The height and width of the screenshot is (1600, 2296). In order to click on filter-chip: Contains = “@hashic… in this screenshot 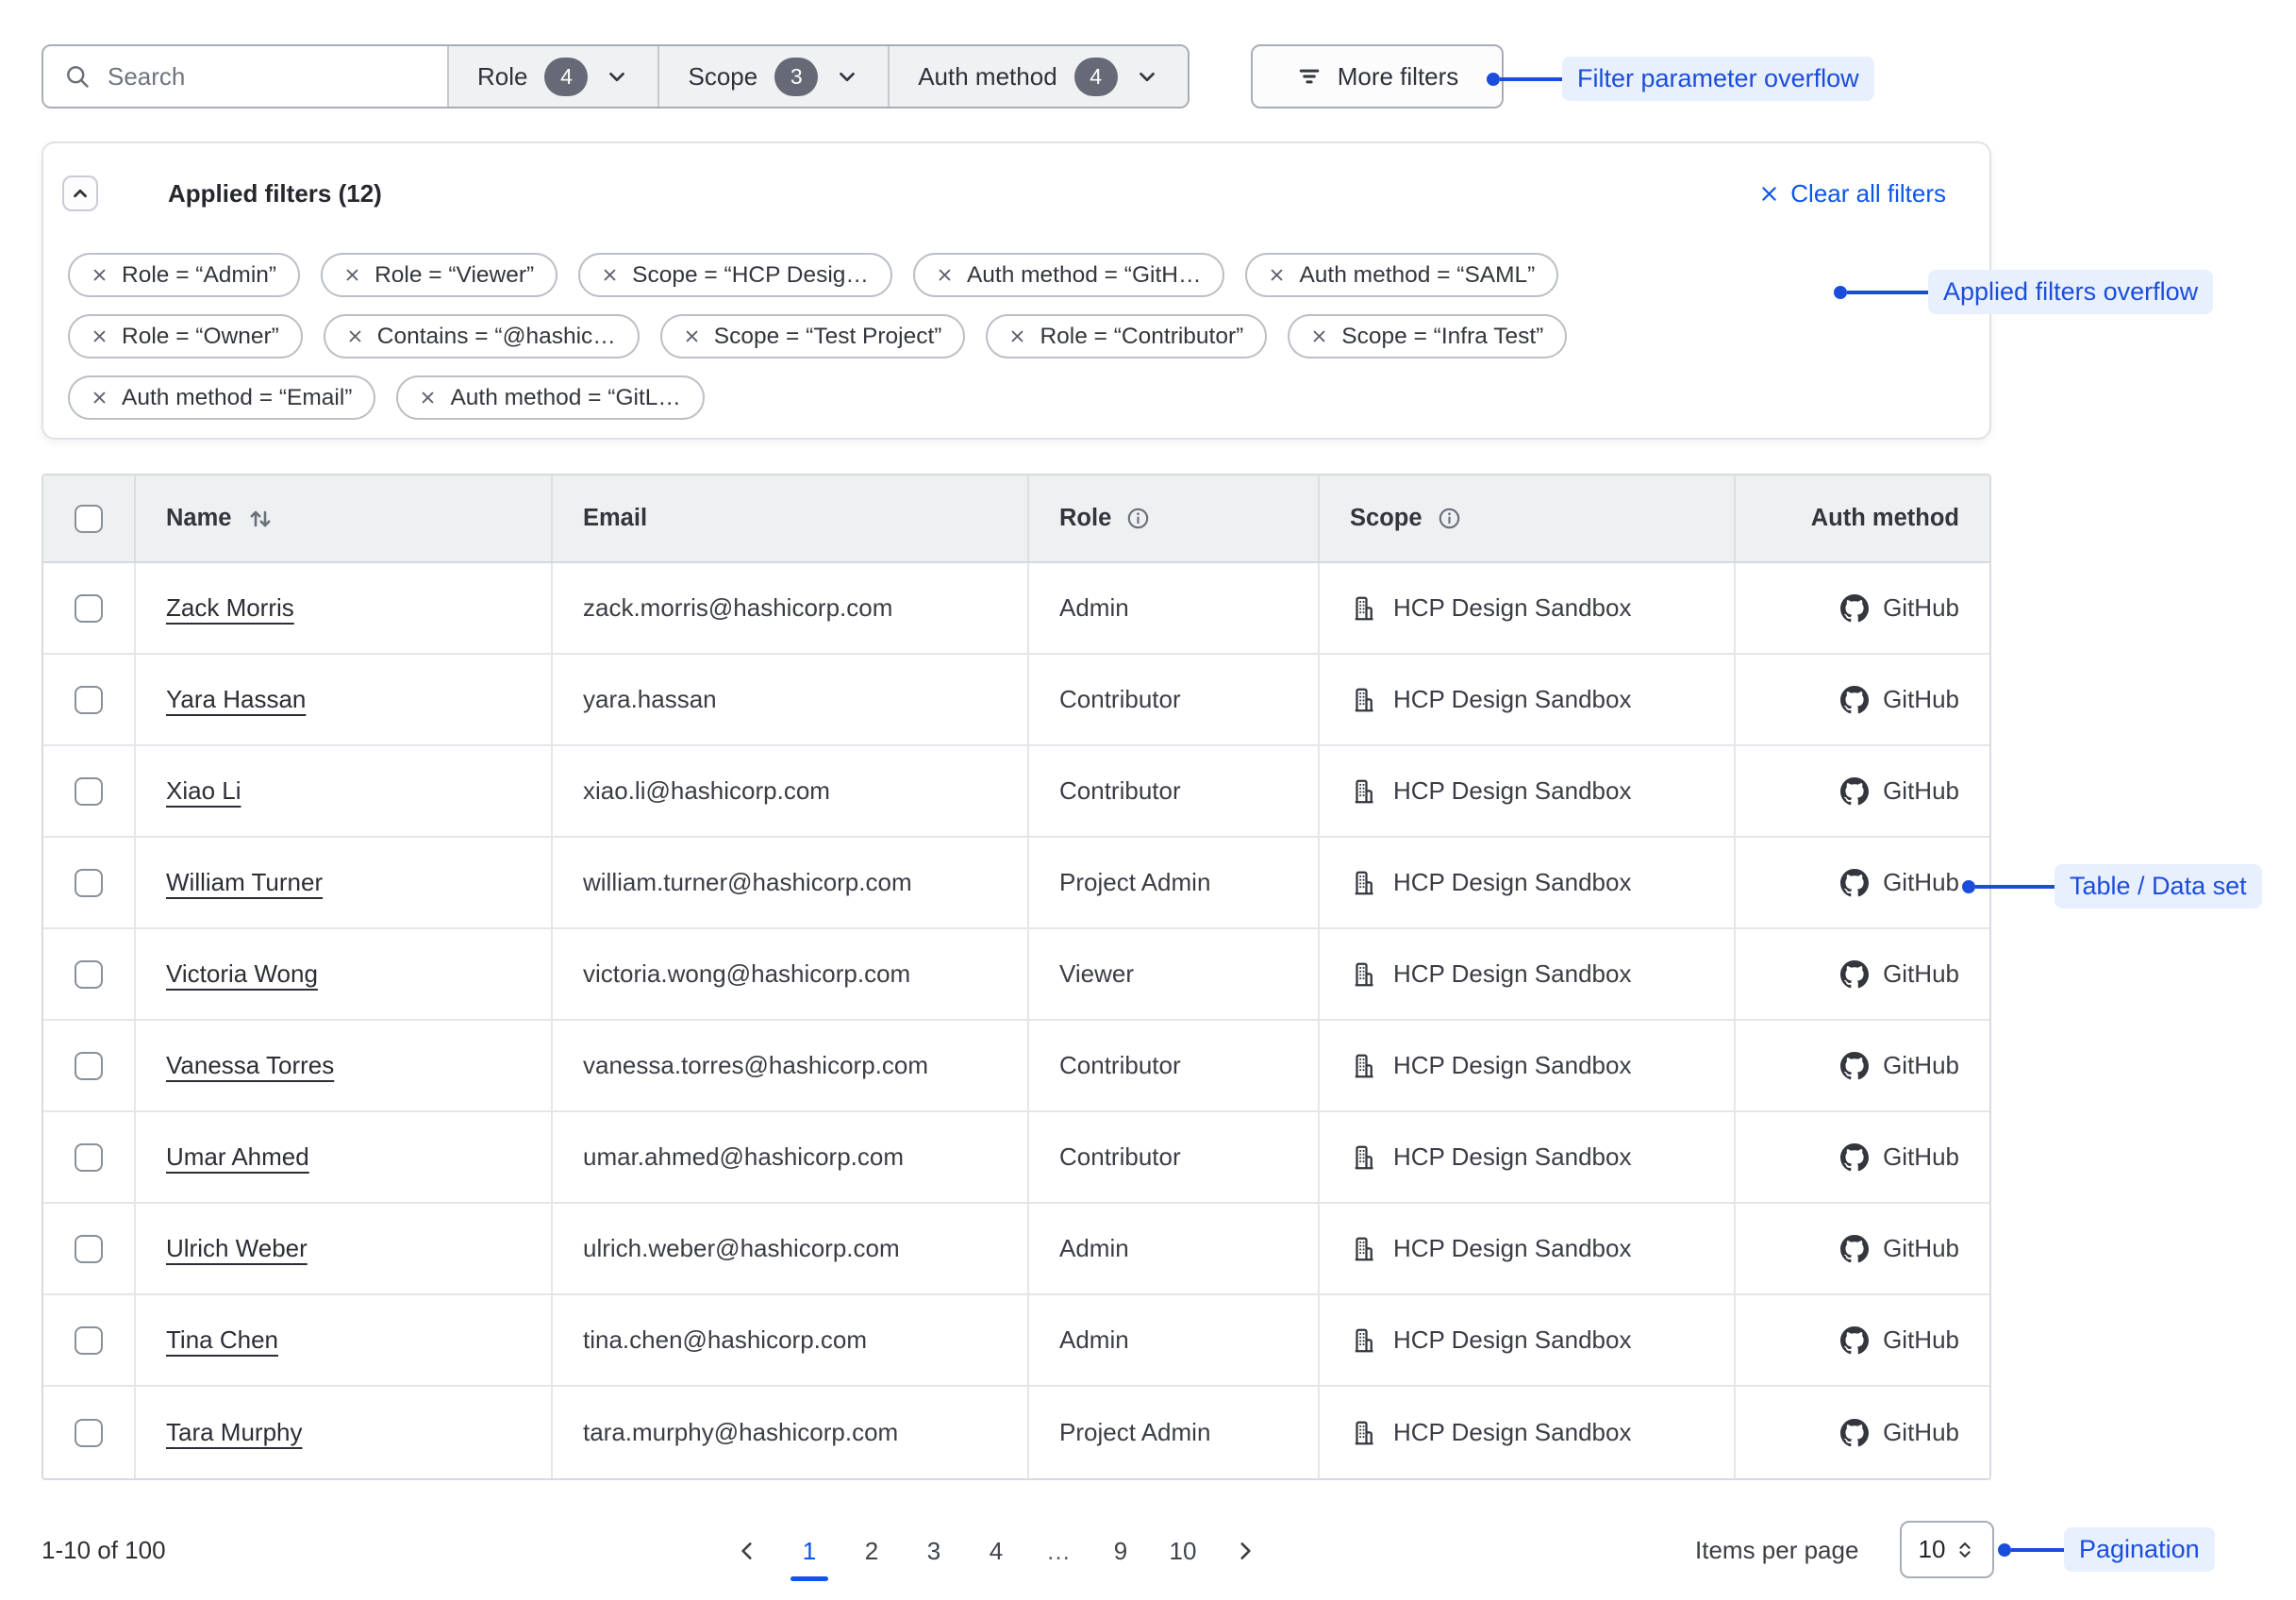, I will do `click(481, 336)`.